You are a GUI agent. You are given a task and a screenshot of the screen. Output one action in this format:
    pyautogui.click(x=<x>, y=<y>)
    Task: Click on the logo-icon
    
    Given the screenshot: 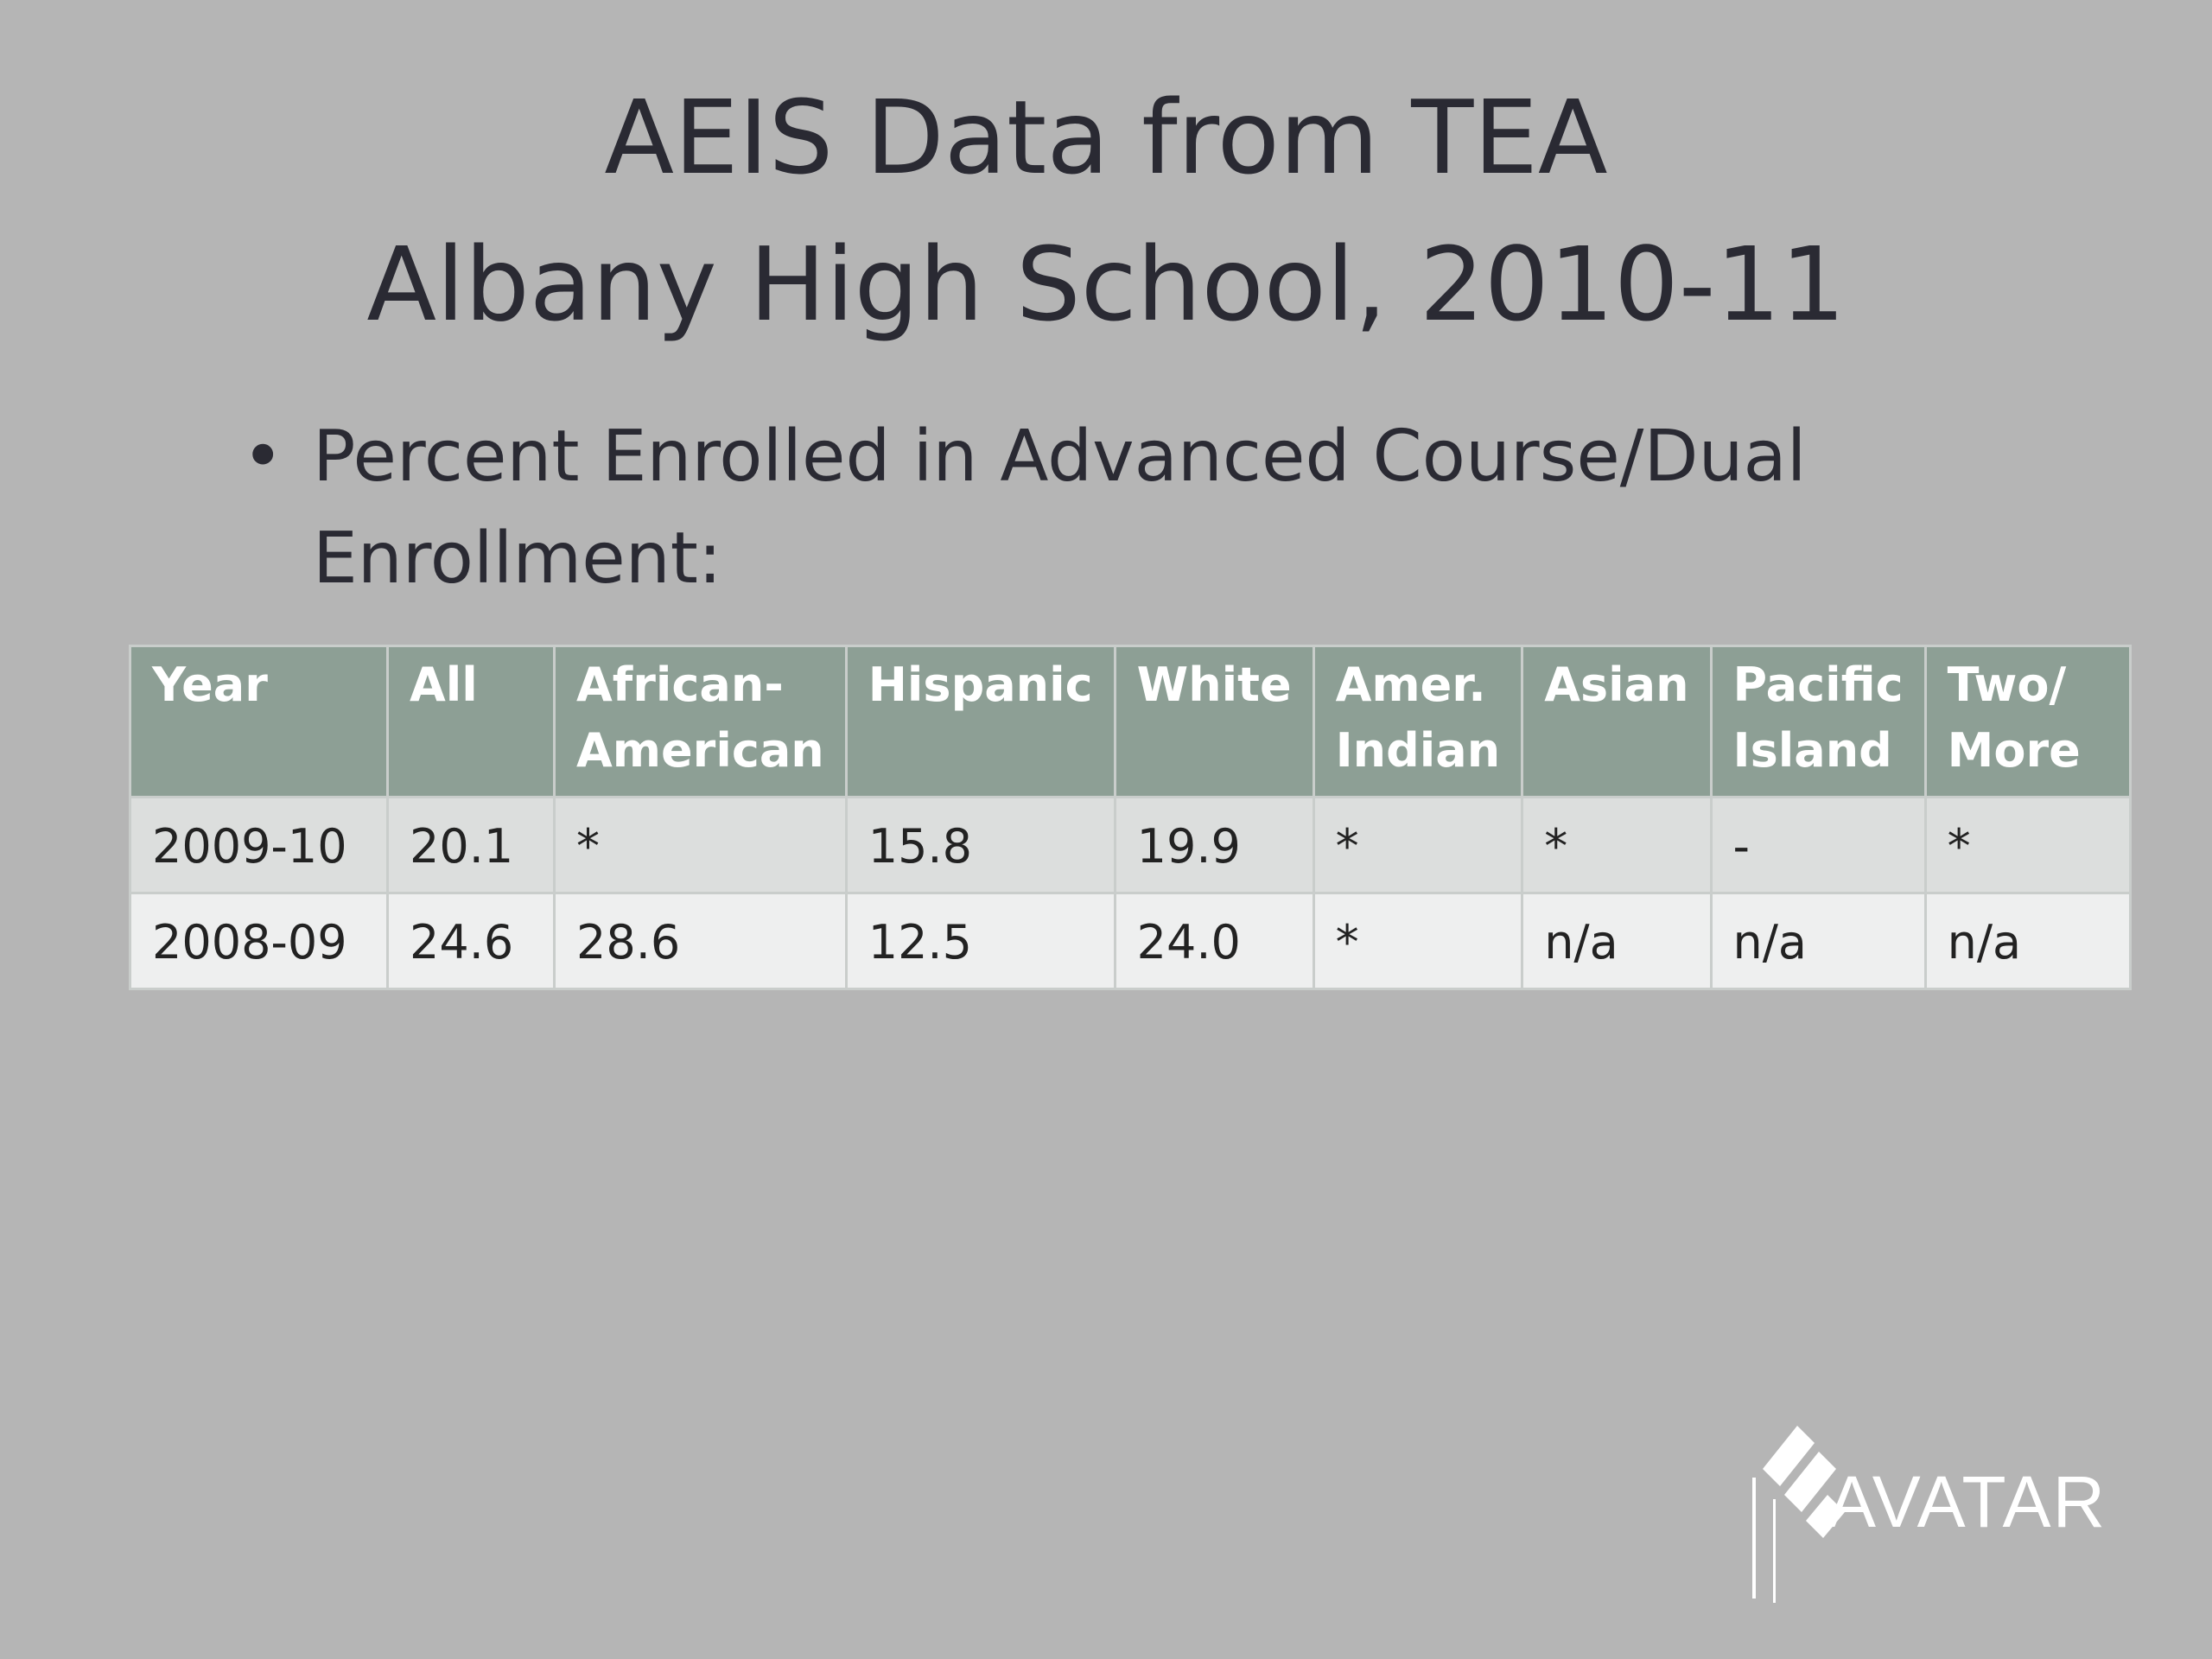 What is the action you would take?
    pyautogui.click(x=1798, y=1514)
    